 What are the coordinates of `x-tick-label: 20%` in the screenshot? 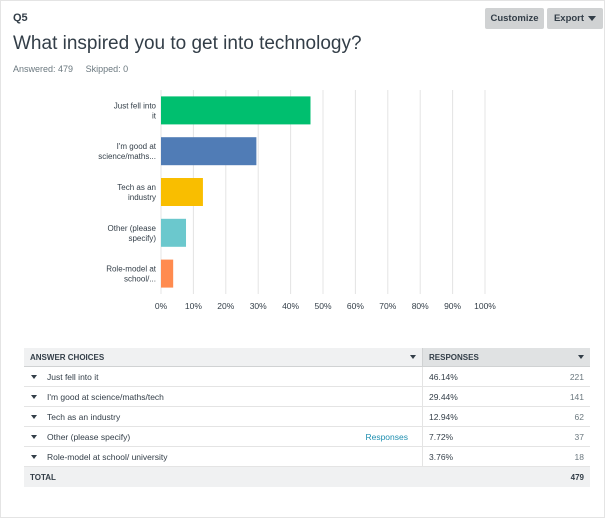 It's located at (225, 306).